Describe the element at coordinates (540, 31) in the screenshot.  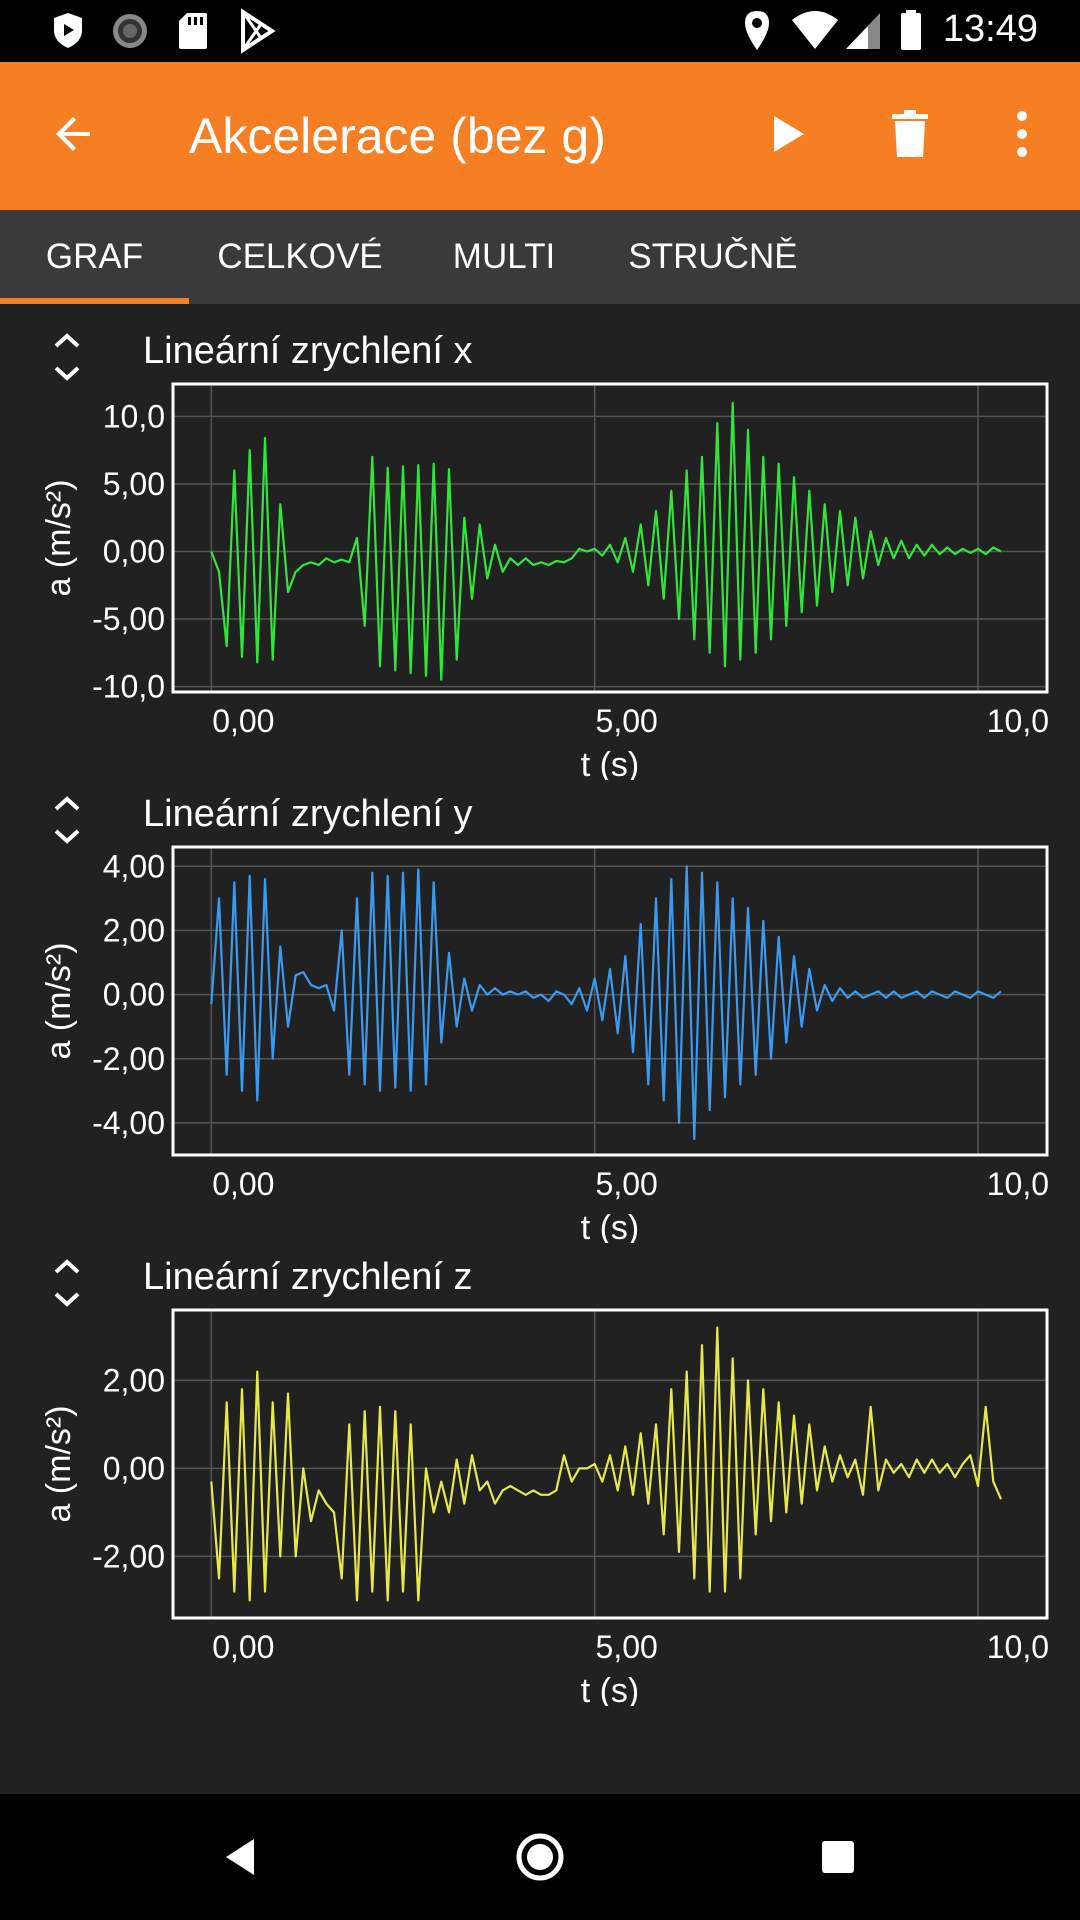
I see `status-bar: 13:49` at that location.